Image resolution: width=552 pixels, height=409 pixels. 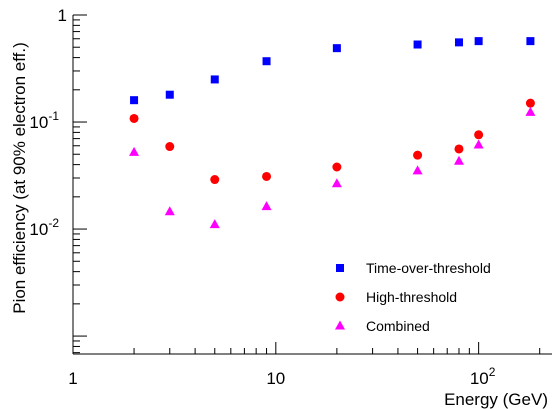 What do you see at coordinates (44, 120) in the screenshot?
I see `y-tick-label: 10⁻¹` at bounding box center [44, 120].